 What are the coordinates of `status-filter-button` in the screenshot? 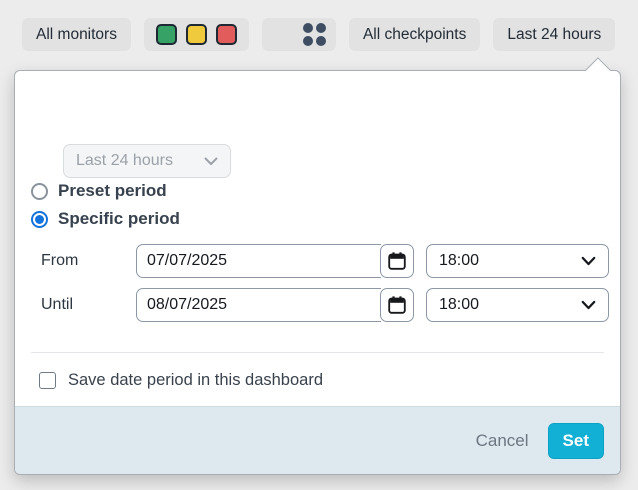 It's located at (196, 34).